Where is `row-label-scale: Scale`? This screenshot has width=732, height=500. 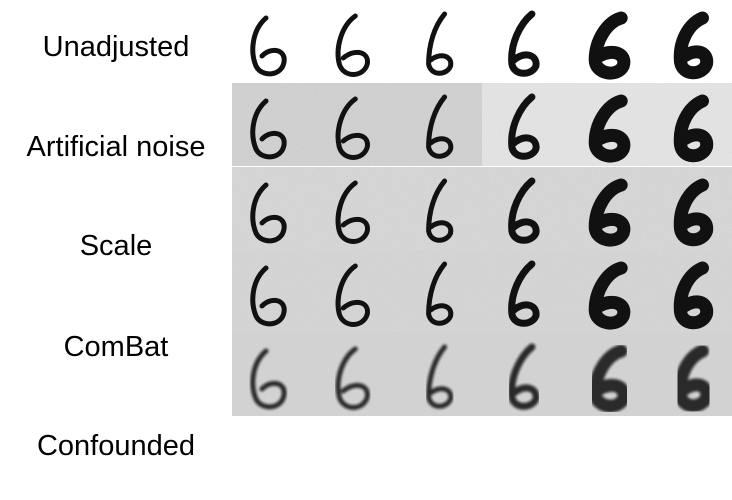 row-label-scale: Scale is located at coordinates (116, 246).